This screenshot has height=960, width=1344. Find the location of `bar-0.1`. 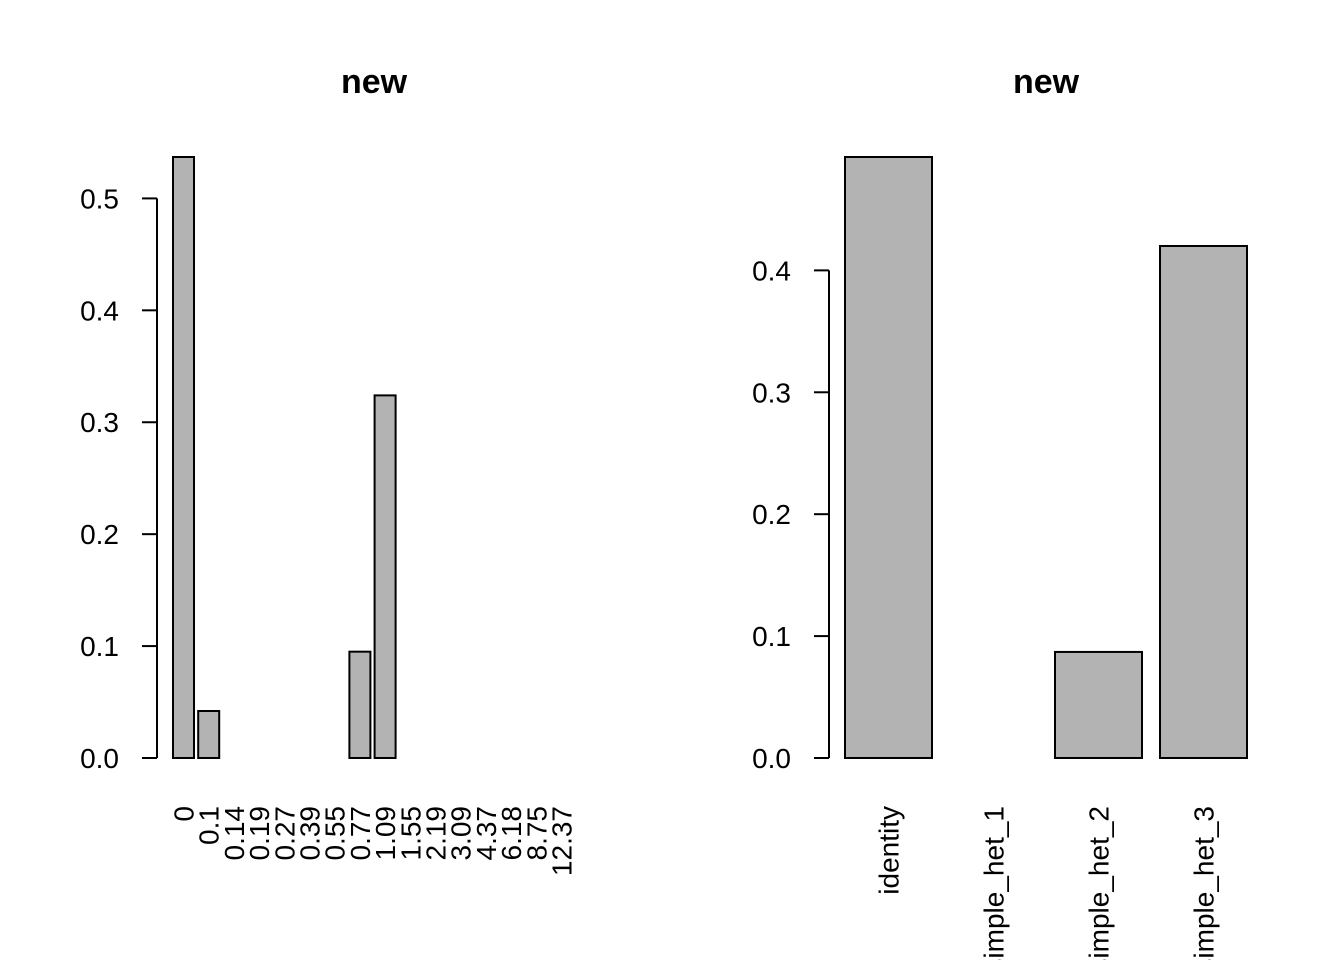

bar-0.1 is located at coordinates (209, 734).